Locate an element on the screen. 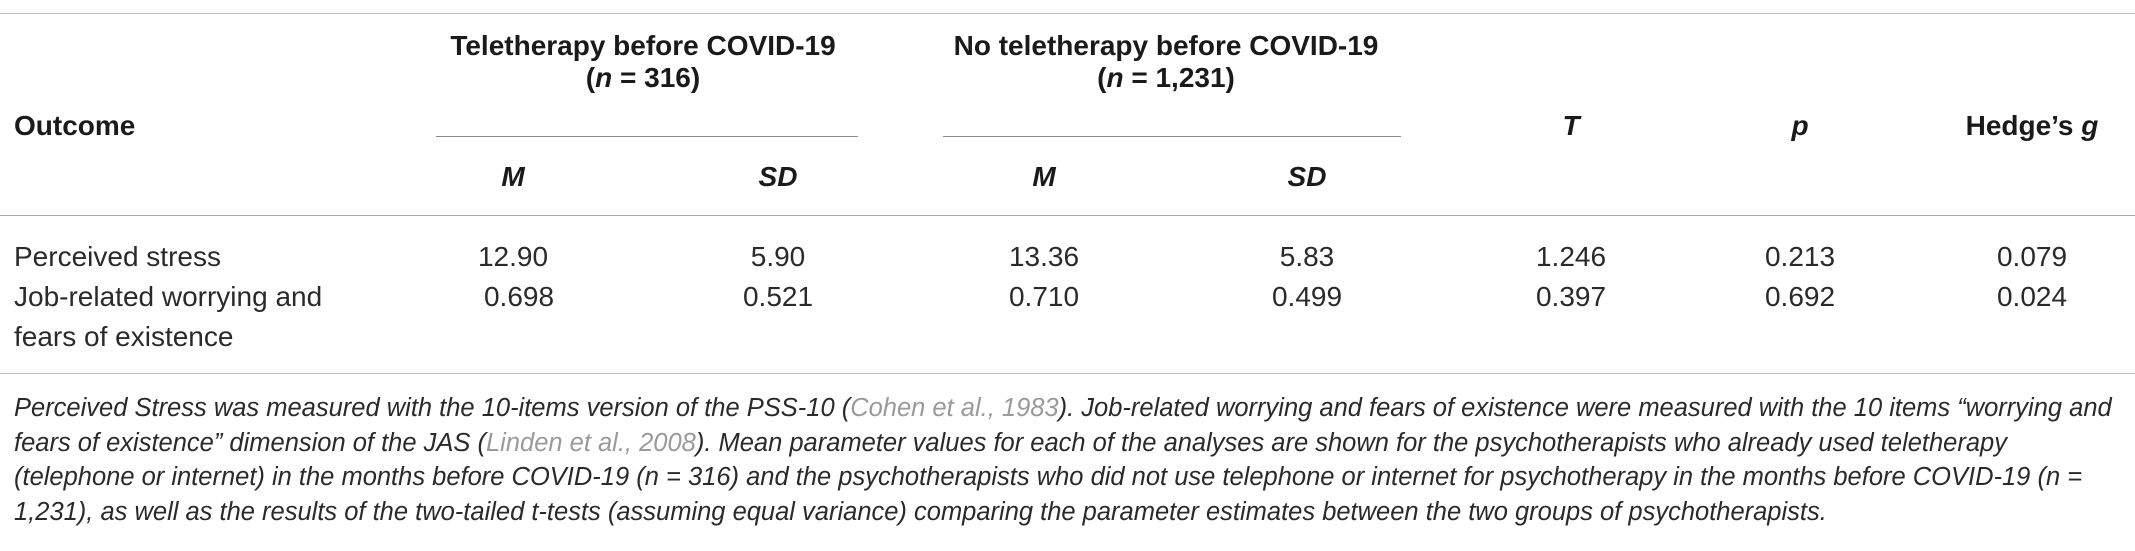  table-top-rule is located at coordinates (1067, 13).